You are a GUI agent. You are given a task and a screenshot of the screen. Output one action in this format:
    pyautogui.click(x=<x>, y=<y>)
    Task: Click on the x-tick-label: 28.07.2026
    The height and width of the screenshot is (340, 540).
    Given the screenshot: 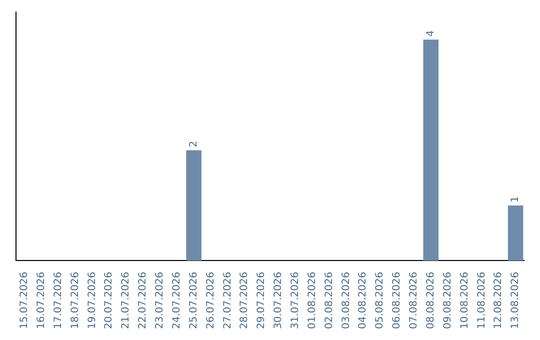 What is the action you would take?
    pyautogui.click(x=244, y=301)
    